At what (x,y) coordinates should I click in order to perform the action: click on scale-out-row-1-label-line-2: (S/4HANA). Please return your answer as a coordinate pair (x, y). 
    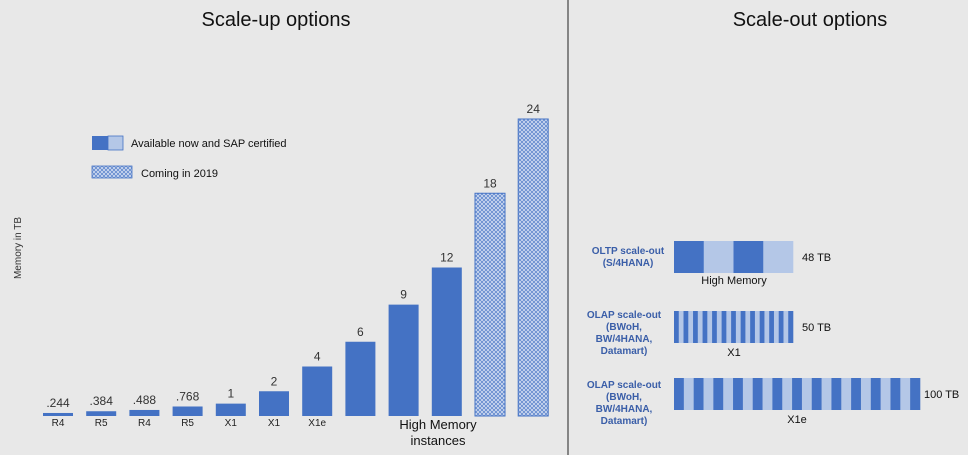
    Looking at the image, I should click on (628, 263).